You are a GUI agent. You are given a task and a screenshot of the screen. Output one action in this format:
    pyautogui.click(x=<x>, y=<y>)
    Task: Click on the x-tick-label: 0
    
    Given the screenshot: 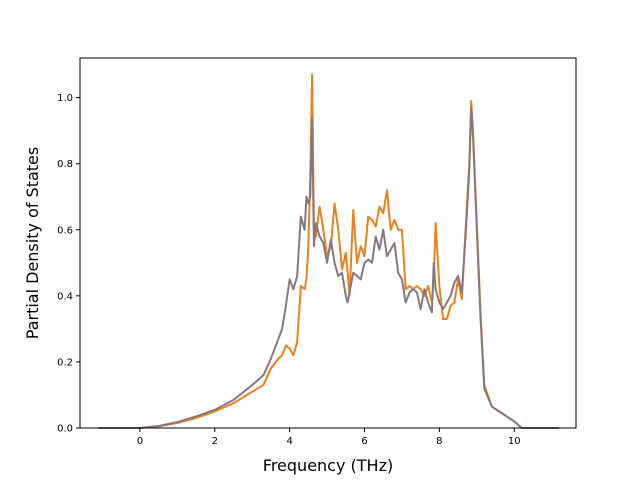 What is the action you would take?
    pyautogui.click(x=140, y=441)
    